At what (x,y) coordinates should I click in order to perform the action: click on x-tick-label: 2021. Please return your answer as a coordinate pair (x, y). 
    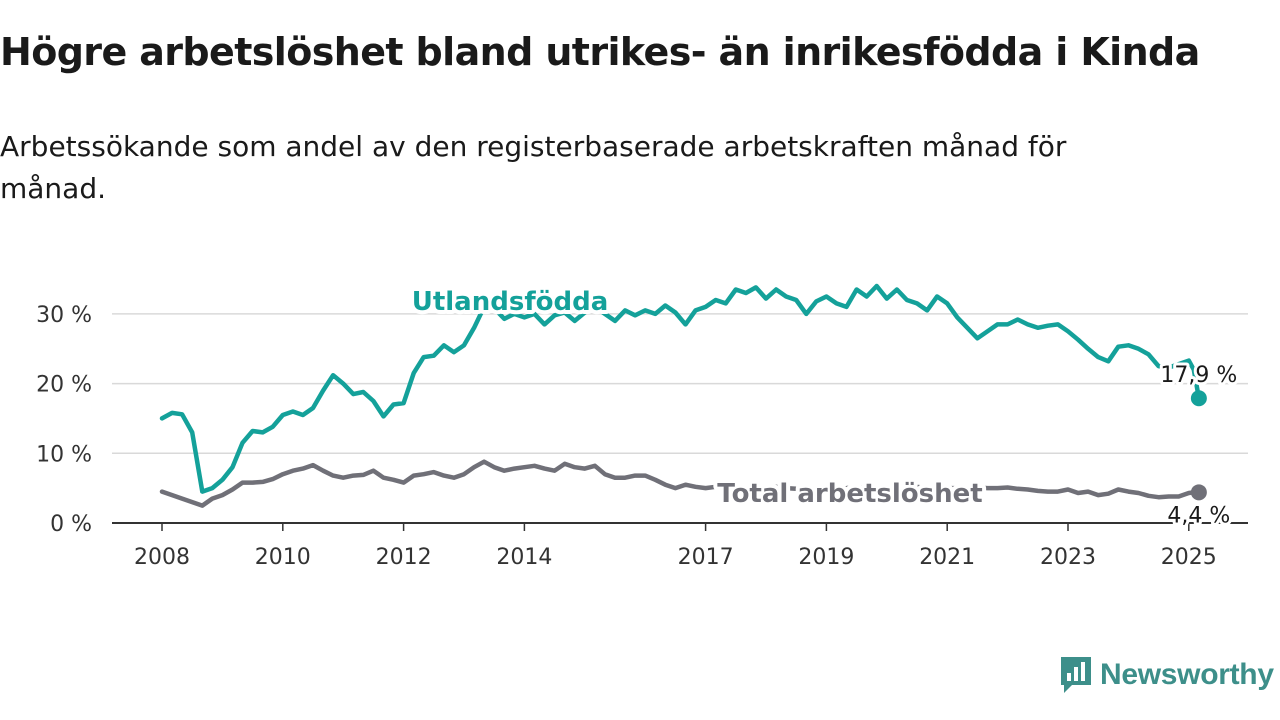
    Looking at the image, I should click on (947, 557).